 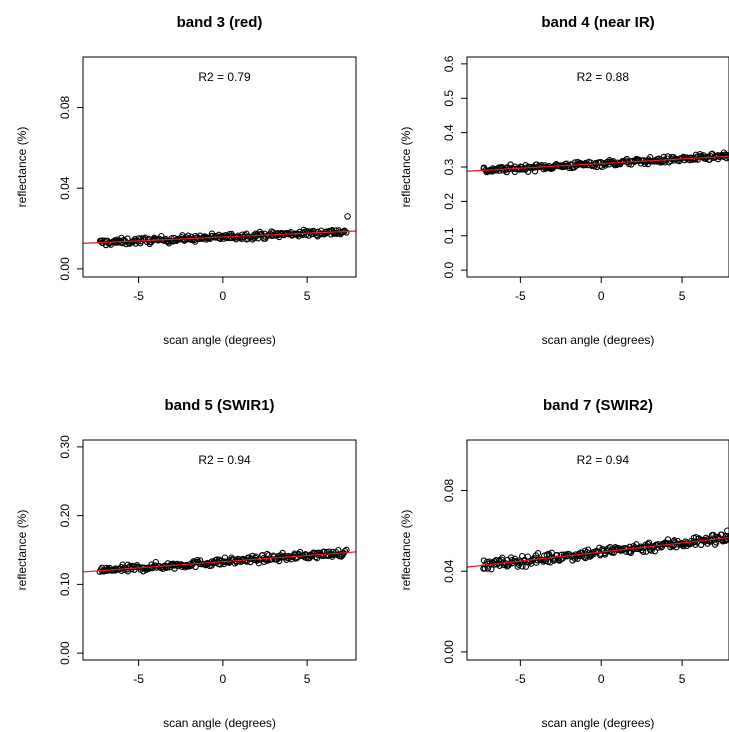 I want to click on y-tick-label: 0.0, so click(x=449, y=269).